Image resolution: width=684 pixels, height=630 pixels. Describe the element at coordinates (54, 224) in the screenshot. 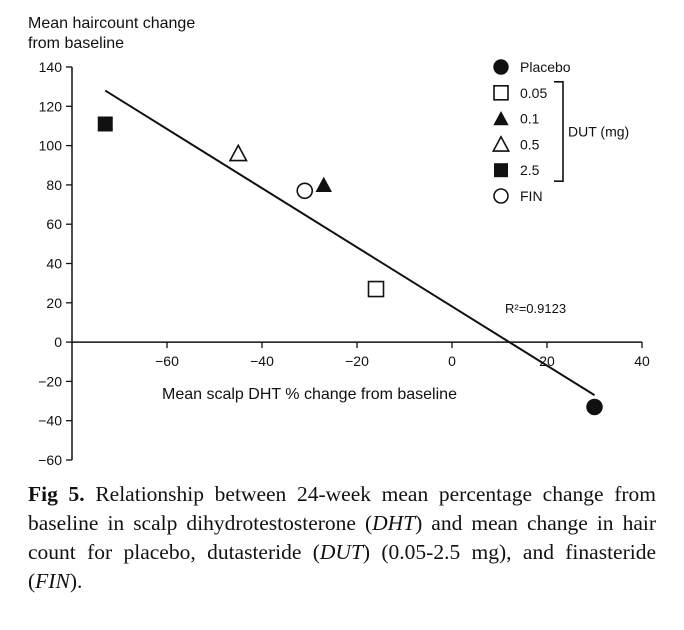

I see `y-tick-label: 60` at that location.